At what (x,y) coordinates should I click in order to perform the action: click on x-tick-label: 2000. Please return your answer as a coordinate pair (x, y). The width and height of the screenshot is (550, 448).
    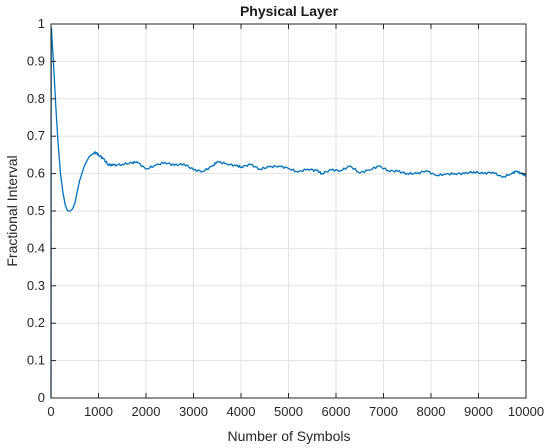
    Looking at the image, I should click on (146, 411).